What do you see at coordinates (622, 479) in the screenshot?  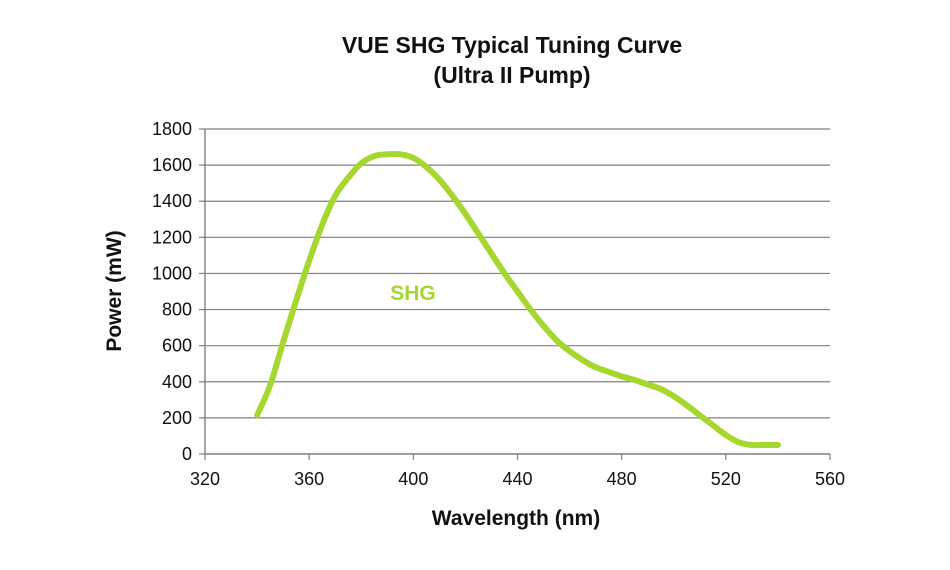 I see `x-tick-label: 480` at bounding box center [622, 479].